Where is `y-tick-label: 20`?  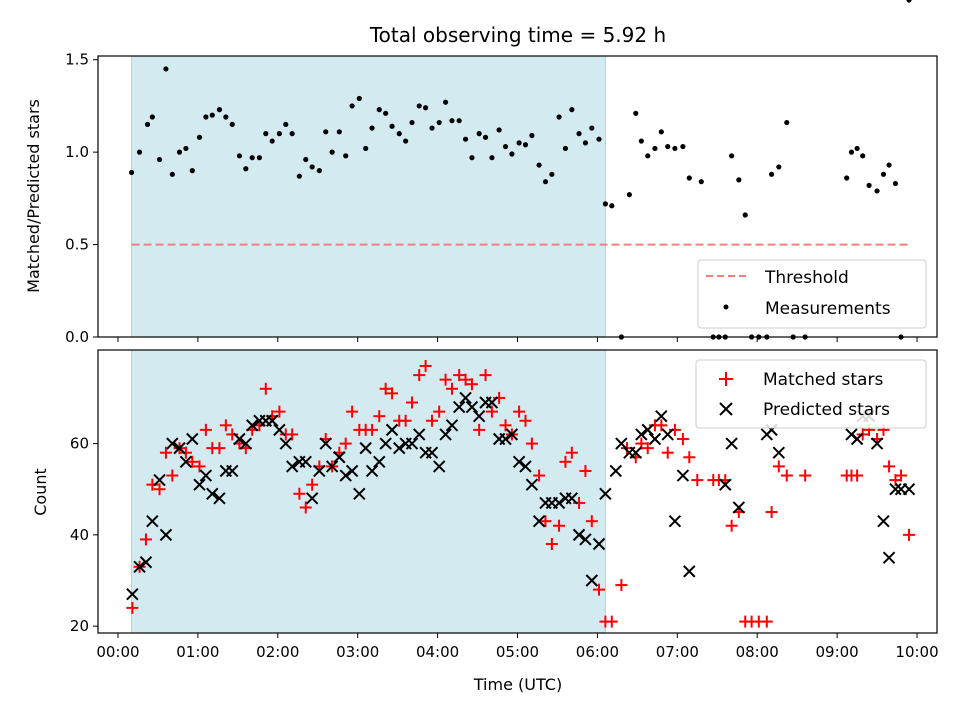 y-tick-label: 20 is located at coordinates (79, 626).